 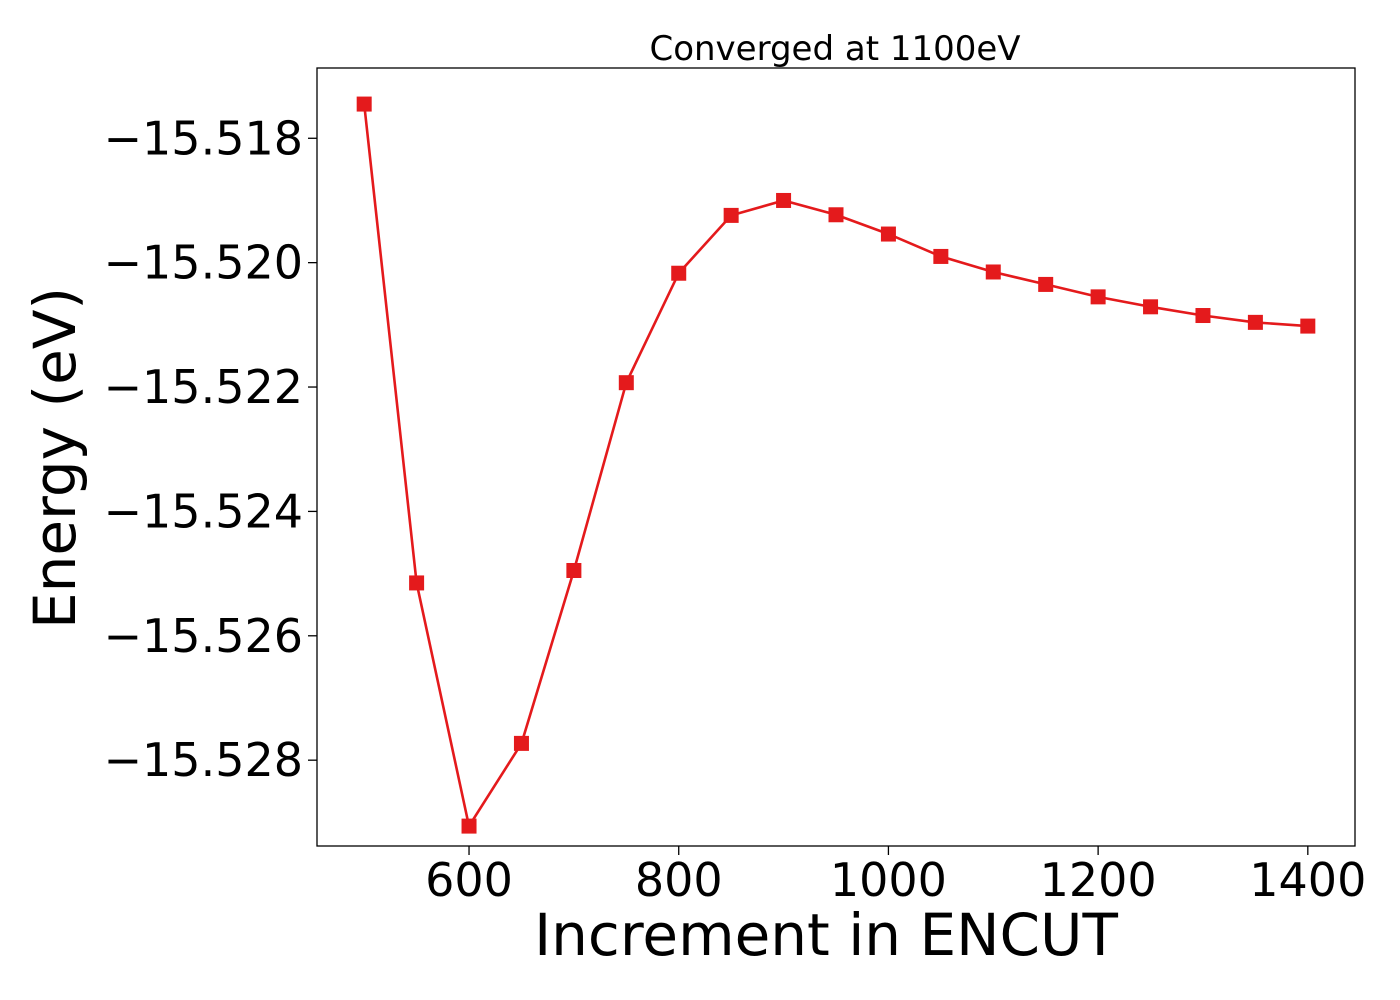 I want to click on x-tick-label: 1400, so click(x=1307, y=880).